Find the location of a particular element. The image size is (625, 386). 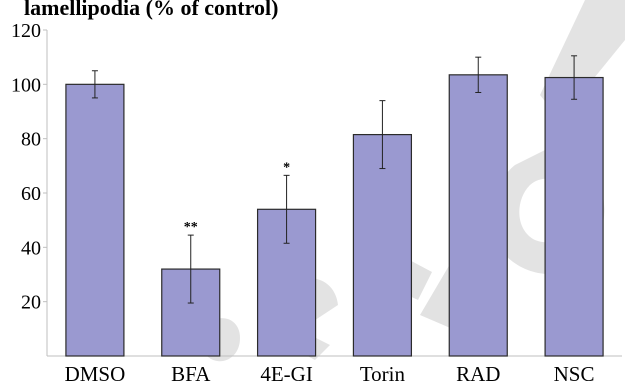

significance-labels: *** is located at coordinates (237, 197).